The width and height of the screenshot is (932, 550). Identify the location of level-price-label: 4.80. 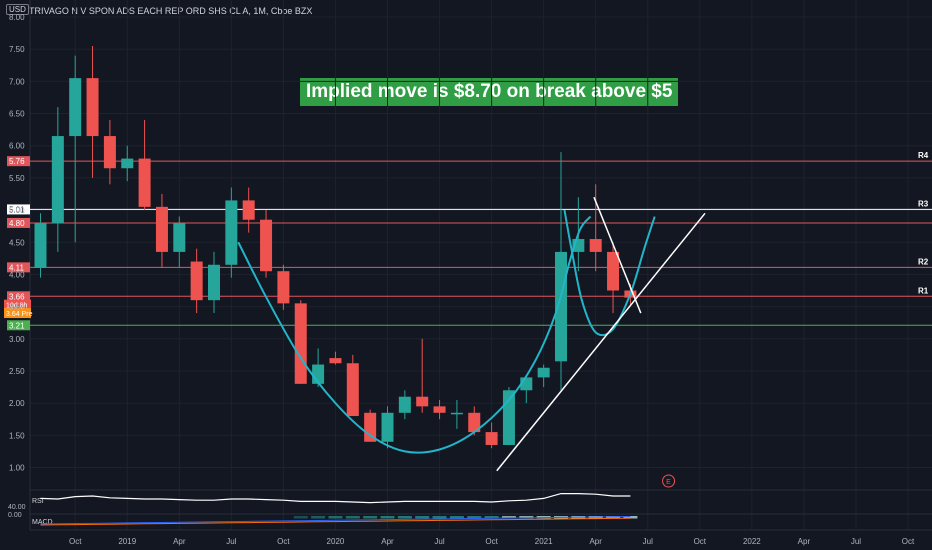
(17, 223).